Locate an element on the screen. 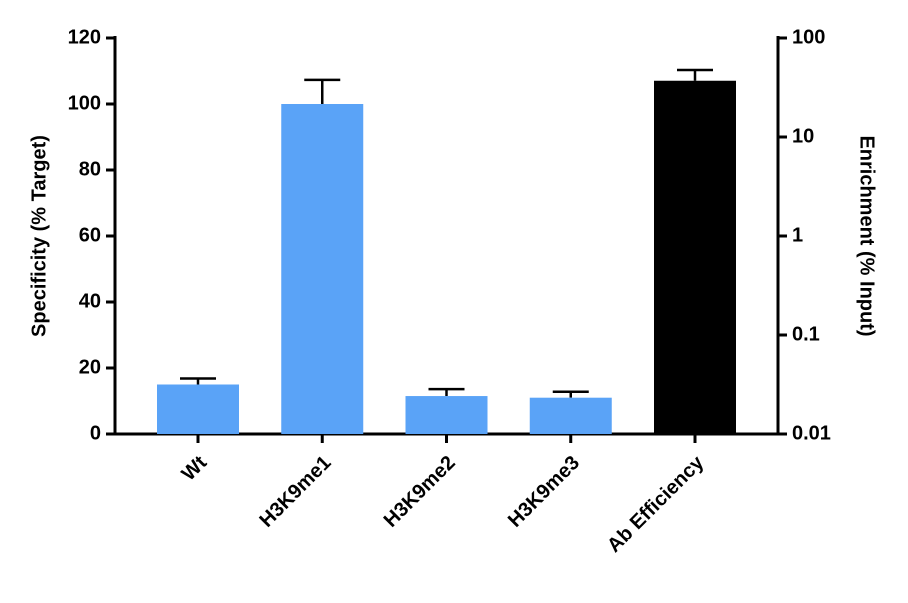 This screenshot has width=908, height=603. x-tick-label: H3K9me3 is located at coordinates (544, 492).